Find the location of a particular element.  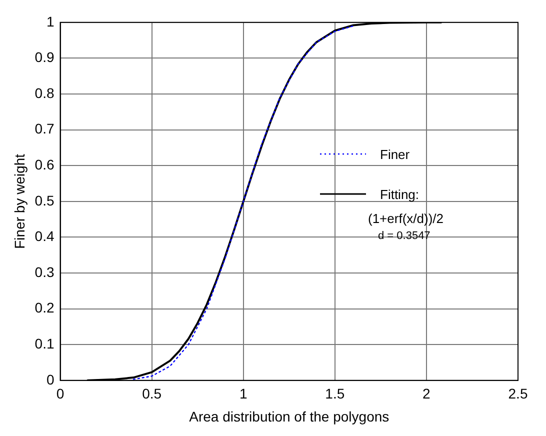

x-tick-label: 2.5 is located at coordinates (518, 394).